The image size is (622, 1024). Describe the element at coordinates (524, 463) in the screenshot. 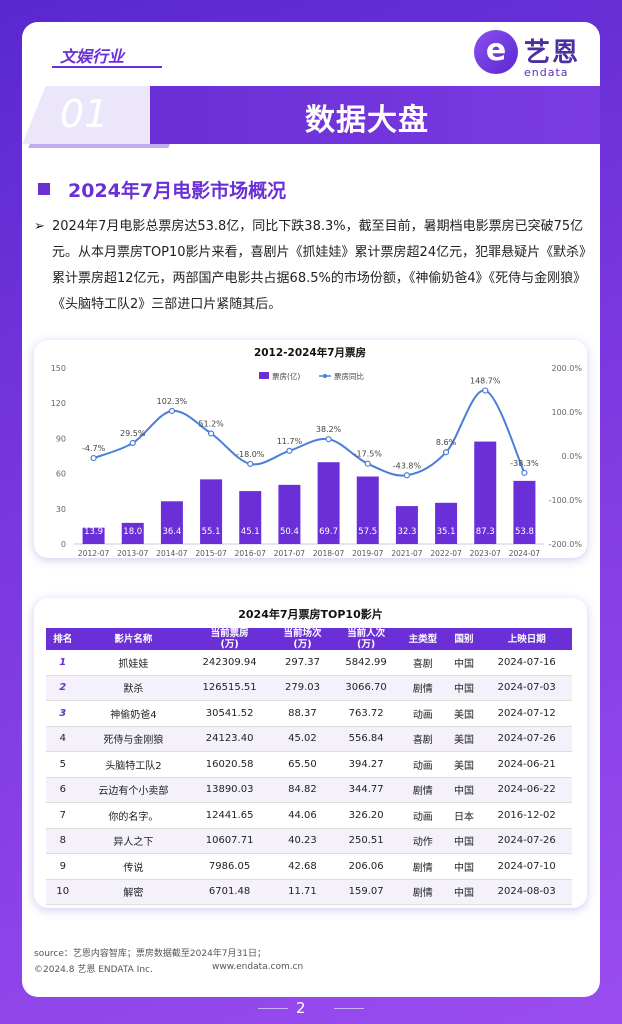

I see `yoy-value-label: -38.3%` at that location.